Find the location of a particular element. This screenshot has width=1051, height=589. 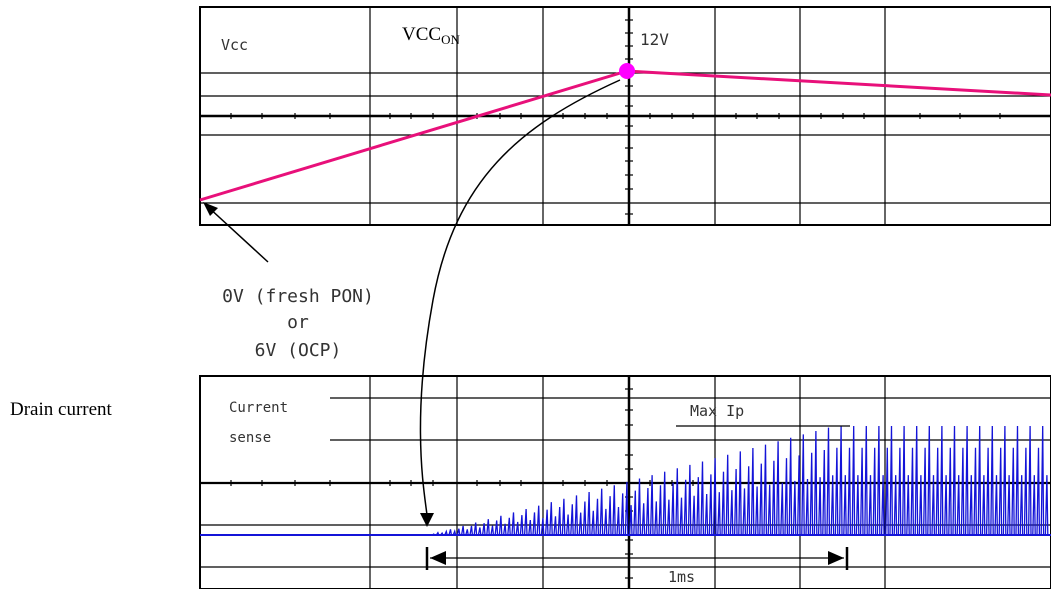

trigger-connector-curve is located at coordinates (520, 297).